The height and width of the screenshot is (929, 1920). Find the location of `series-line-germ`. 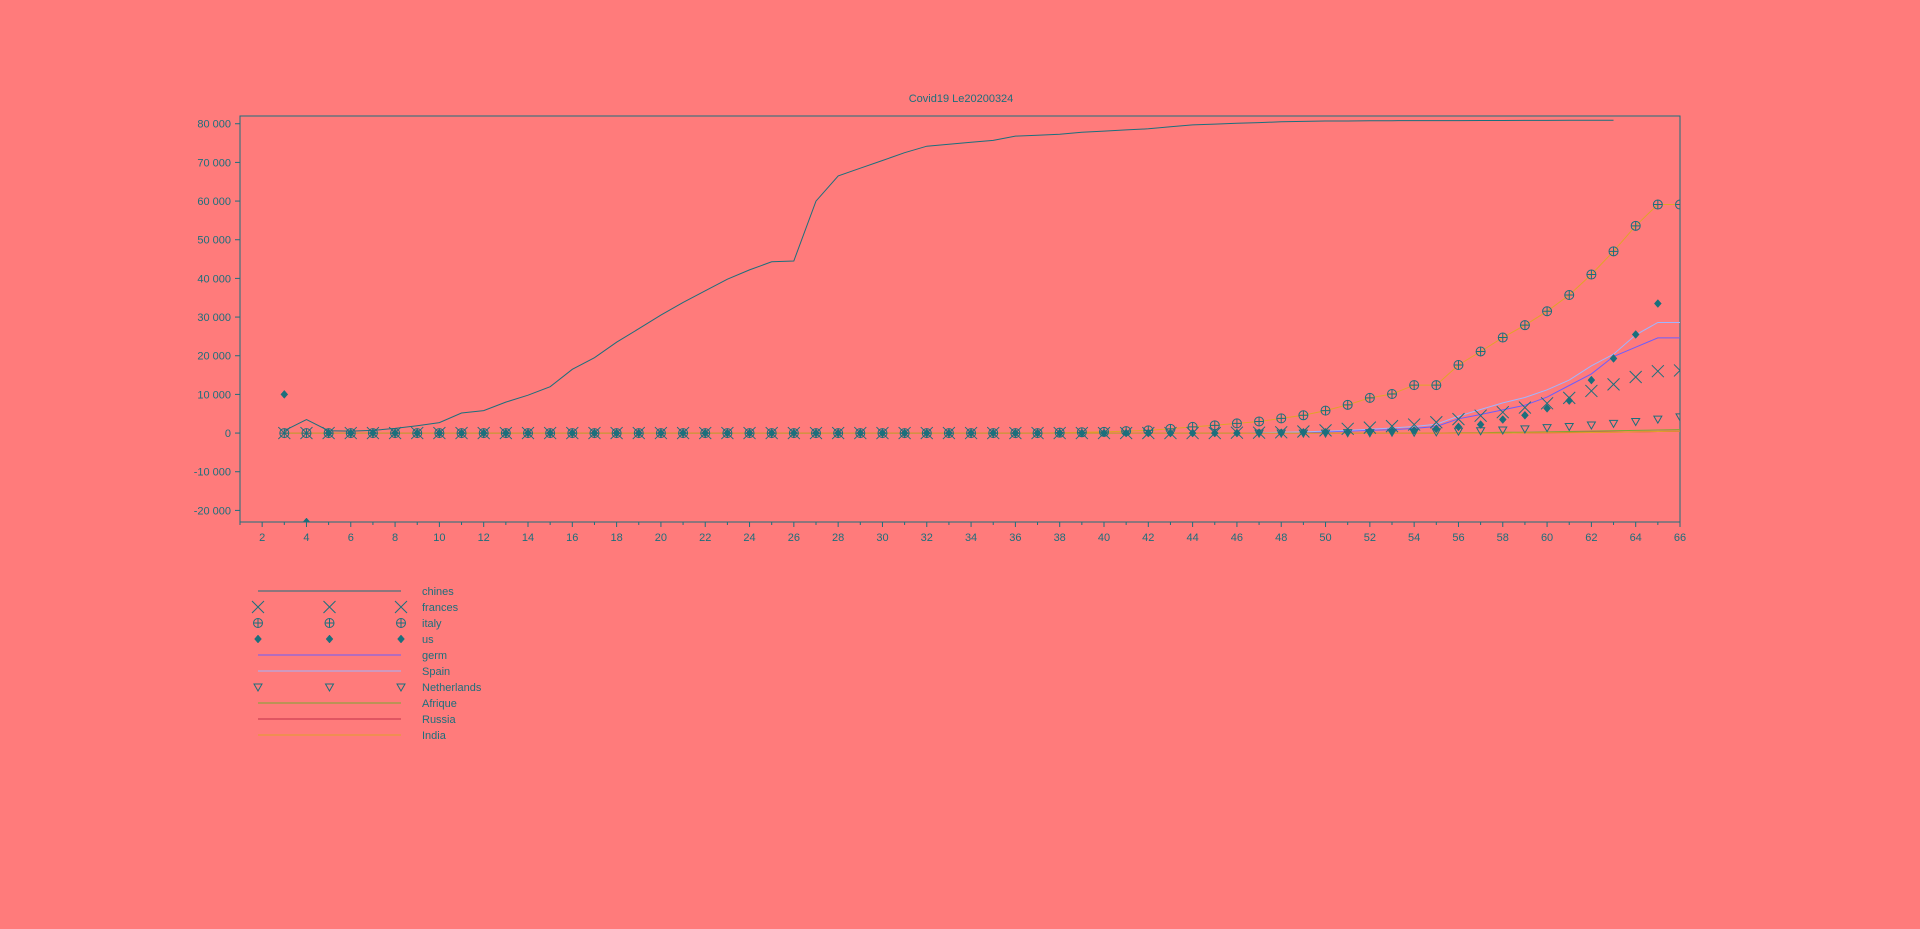

series-line-germ is located at coordinates (982, 385).